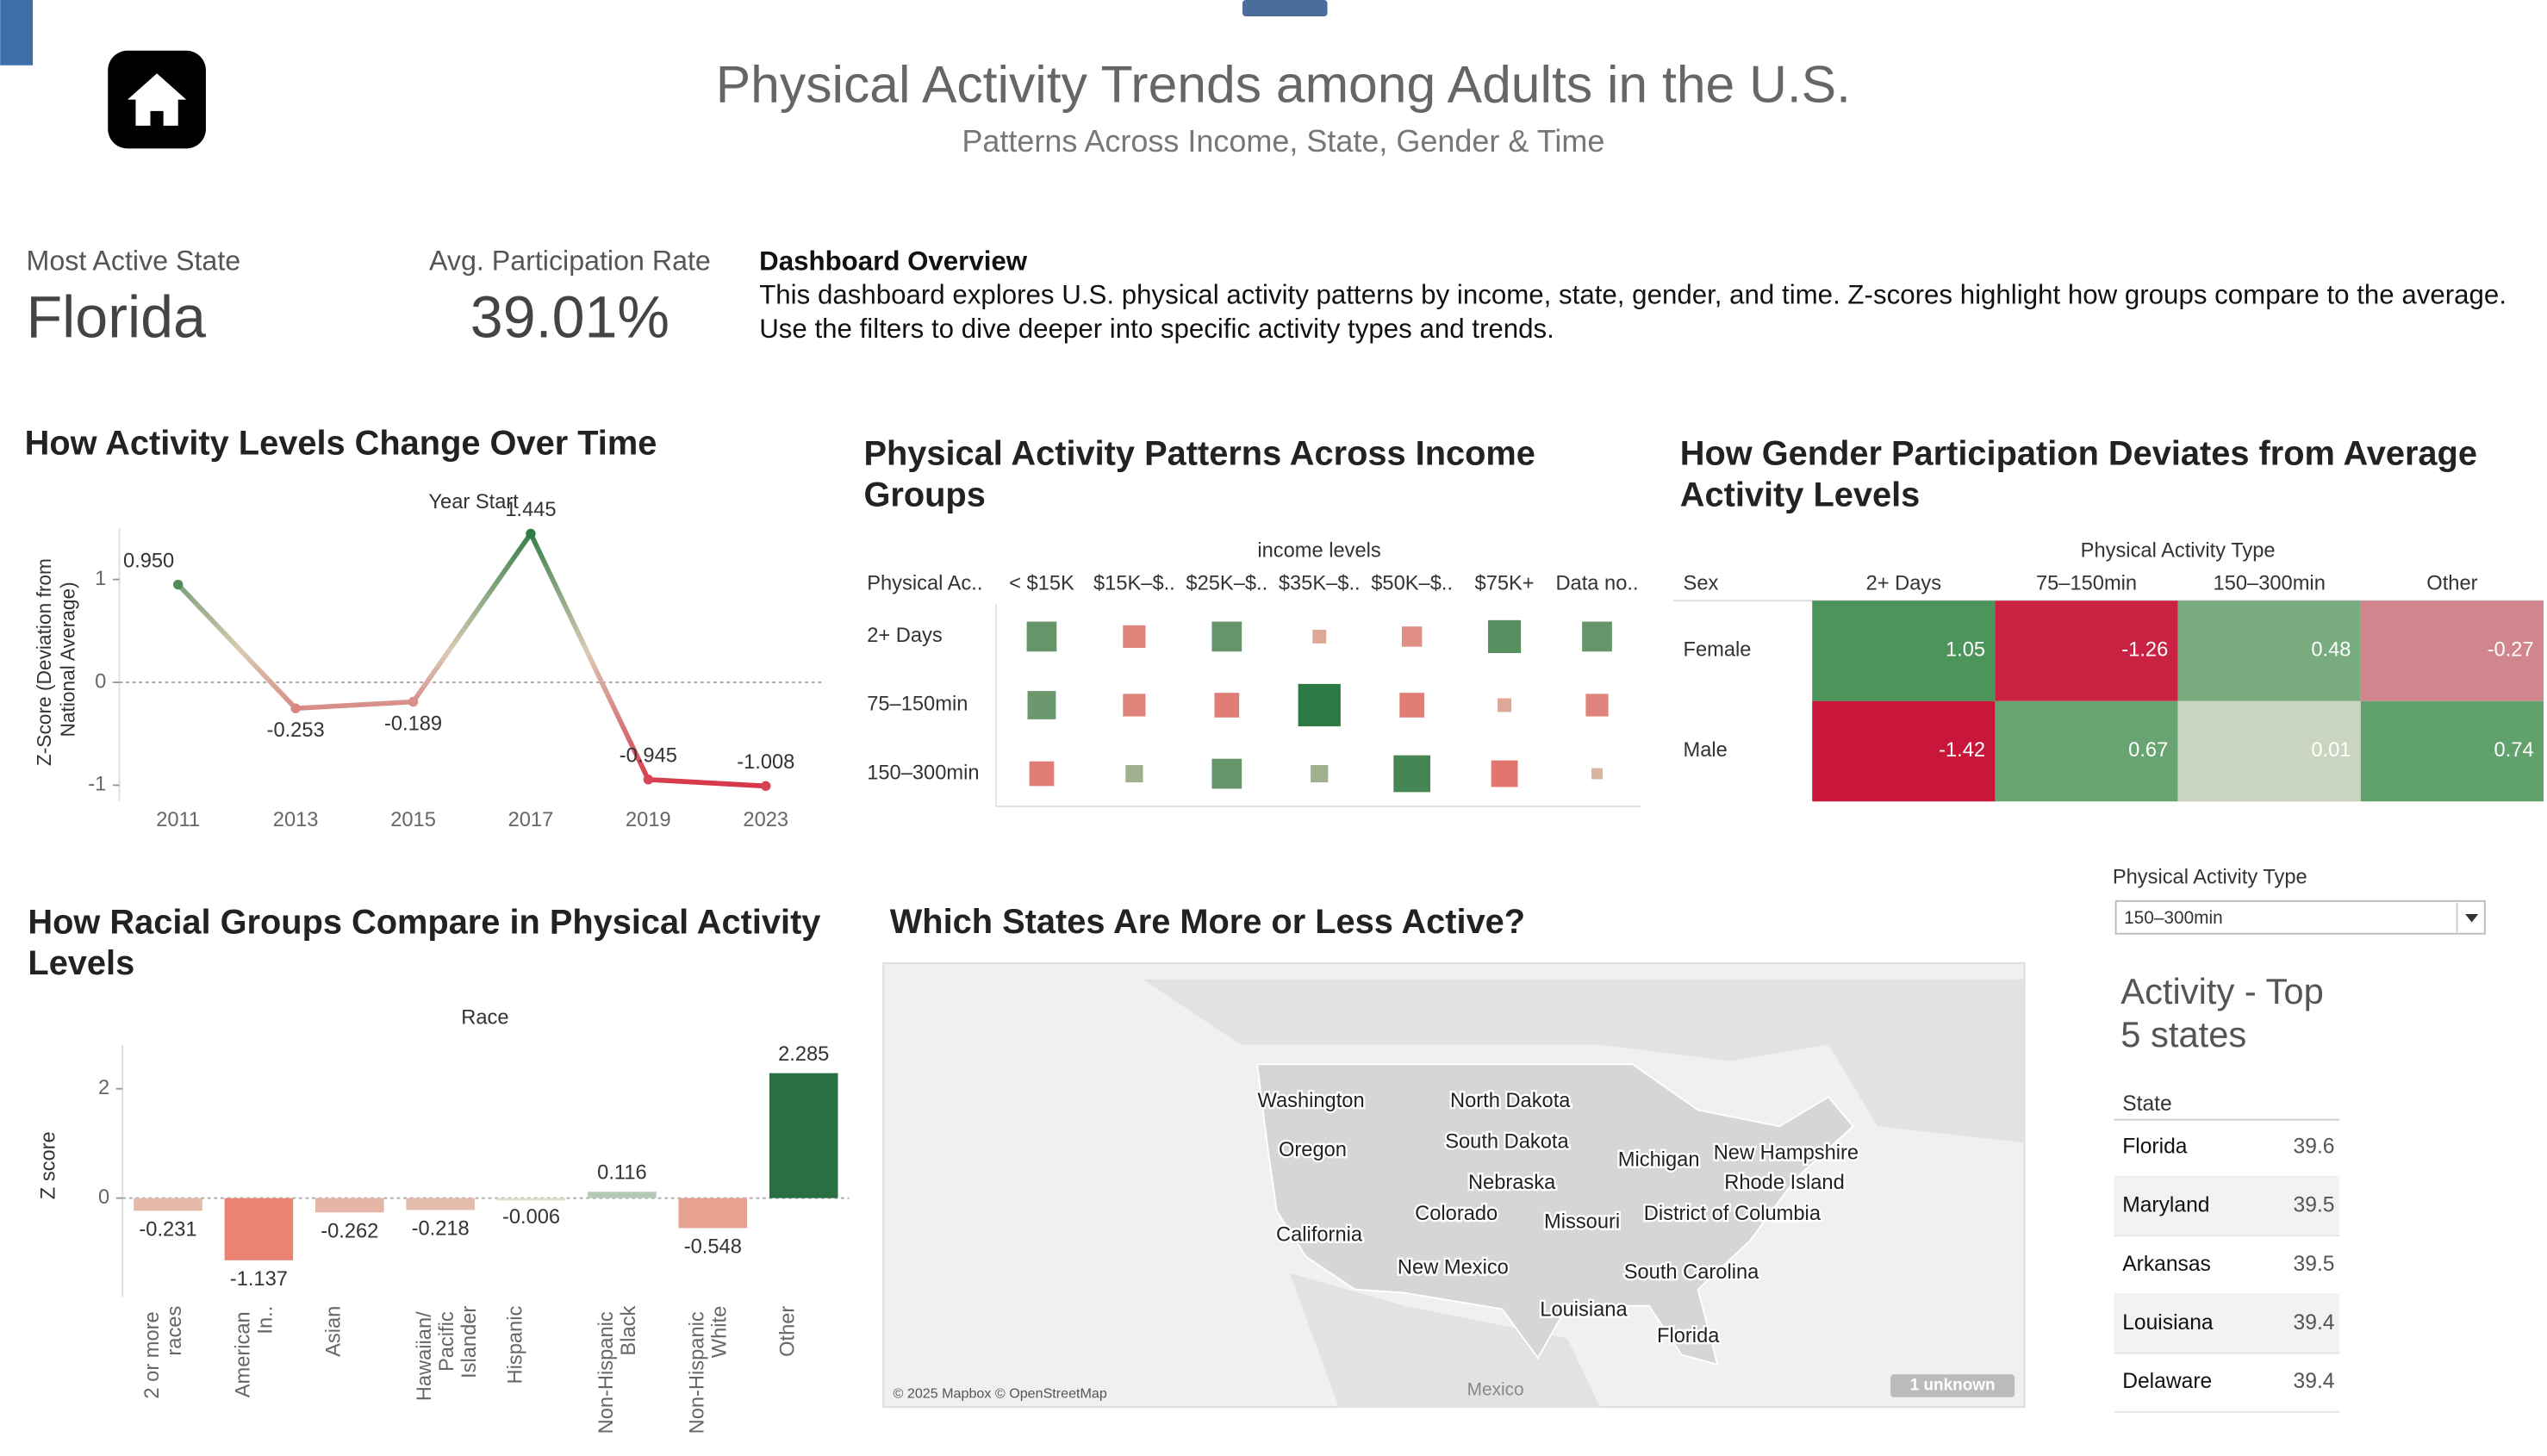 This screenshot has width=2547, height=1456. What do you see at coordinates (1904, 584) in the screenshot?
I see `column-label: 2+ Days` at bounding box center [1904, 584].